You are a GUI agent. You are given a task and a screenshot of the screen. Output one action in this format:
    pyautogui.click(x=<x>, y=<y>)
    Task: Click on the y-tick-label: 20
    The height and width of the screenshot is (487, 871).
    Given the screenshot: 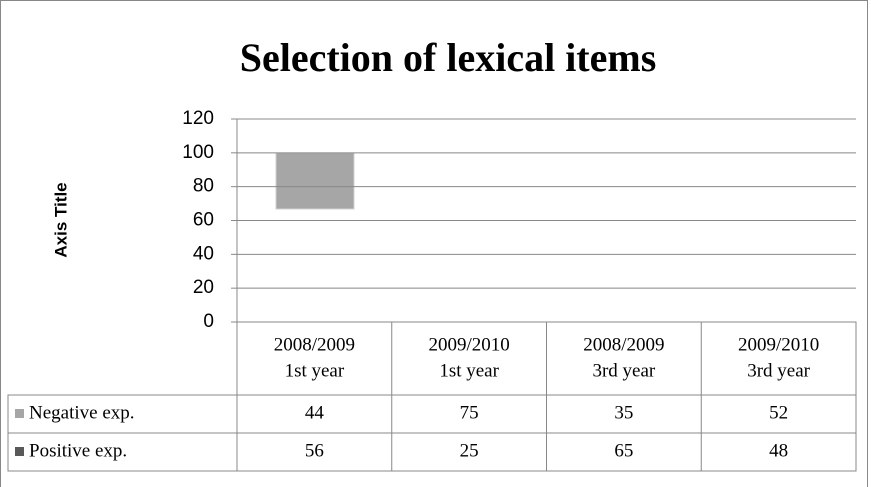 What is the action you would take?
    pyautogui.click(x=203, y=287)
    